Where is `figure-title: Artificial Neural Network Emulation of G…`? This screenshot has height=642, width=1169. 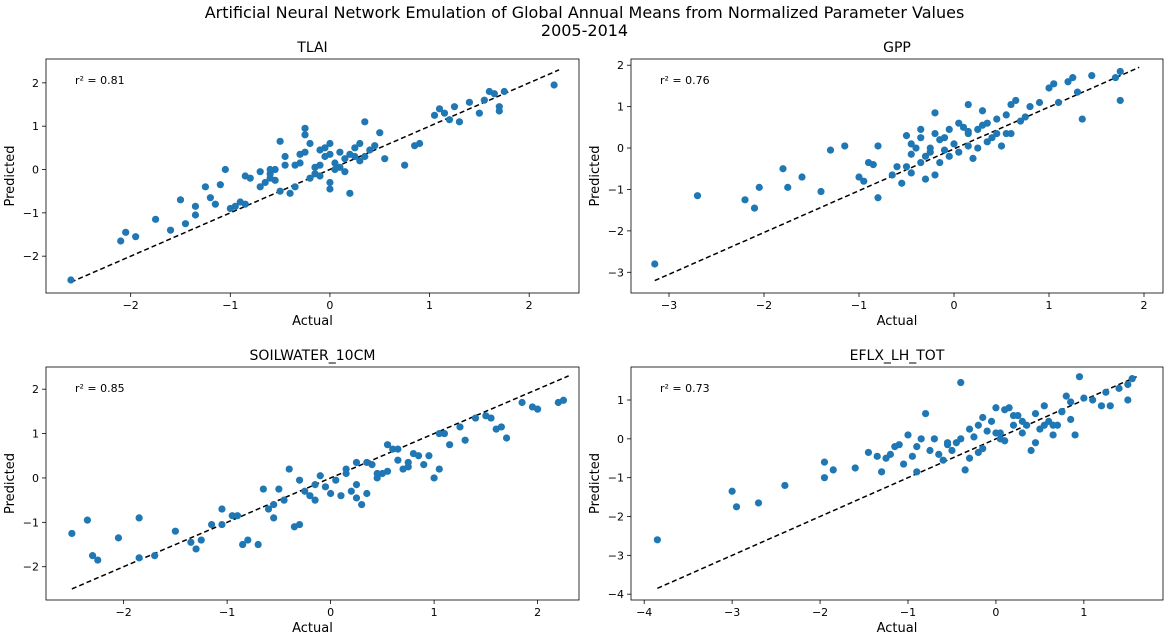
figure-title: Artificial Neural Network Emulation of G… is located at coordinates (584, 22).